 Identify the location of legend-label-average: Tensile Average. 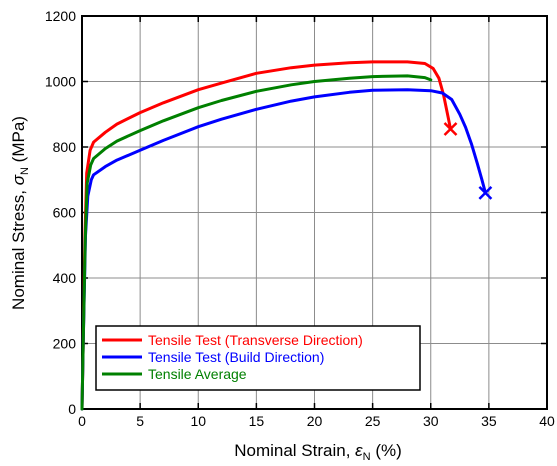
(197, 374).